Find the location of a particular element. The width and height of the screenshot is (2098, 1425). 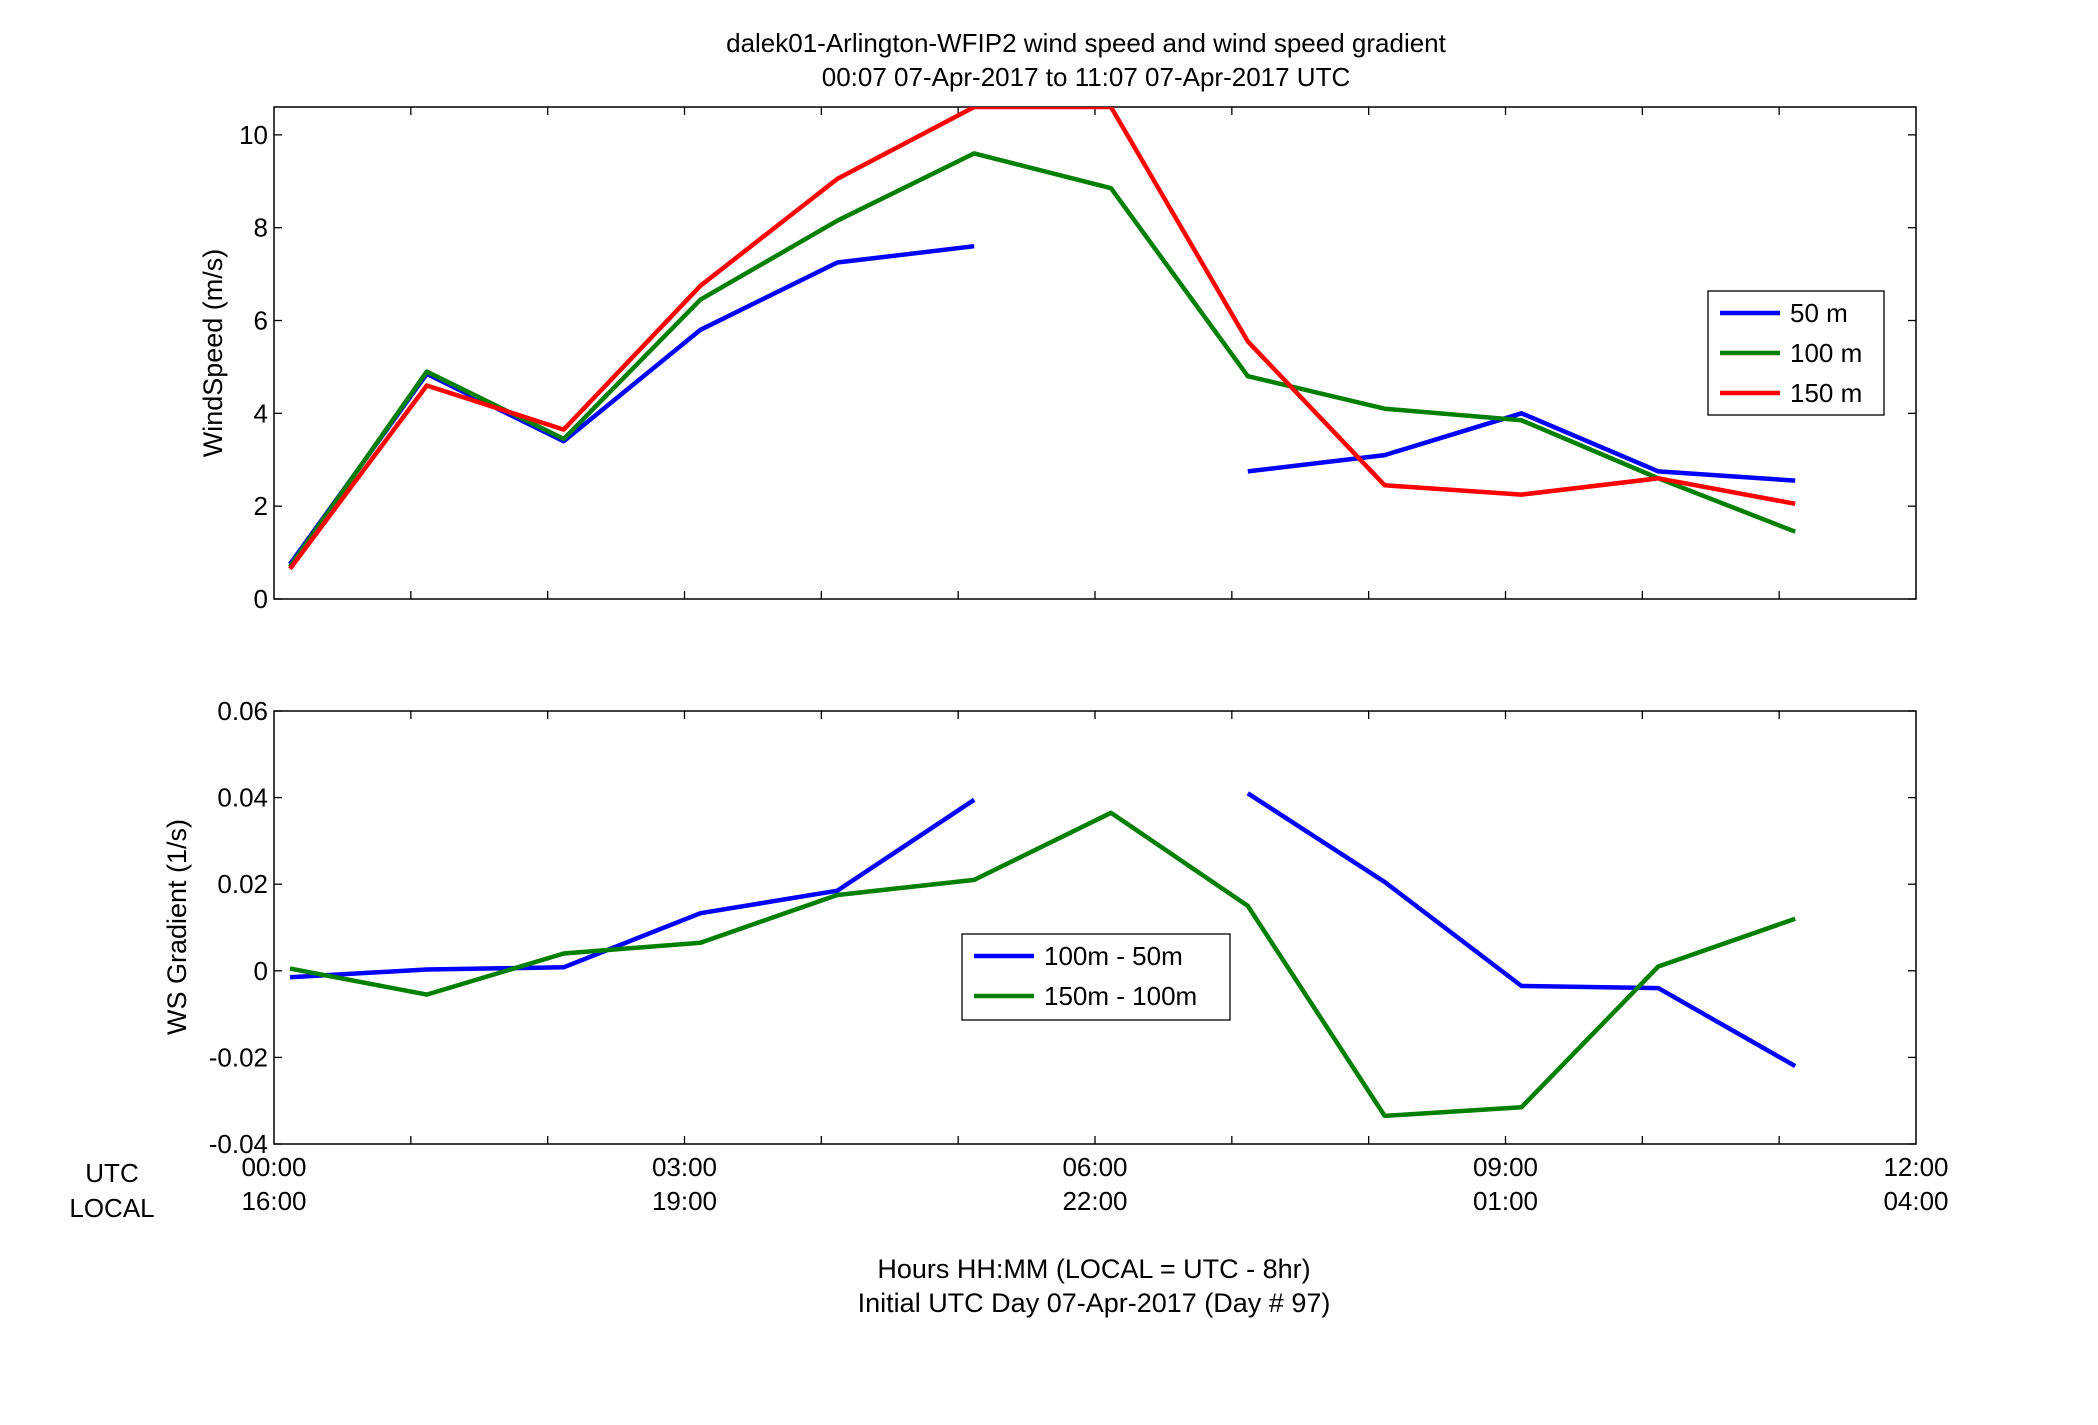

windspeed-legend: 50 m 100 m 150 m is located at coordinates (1796, 353).